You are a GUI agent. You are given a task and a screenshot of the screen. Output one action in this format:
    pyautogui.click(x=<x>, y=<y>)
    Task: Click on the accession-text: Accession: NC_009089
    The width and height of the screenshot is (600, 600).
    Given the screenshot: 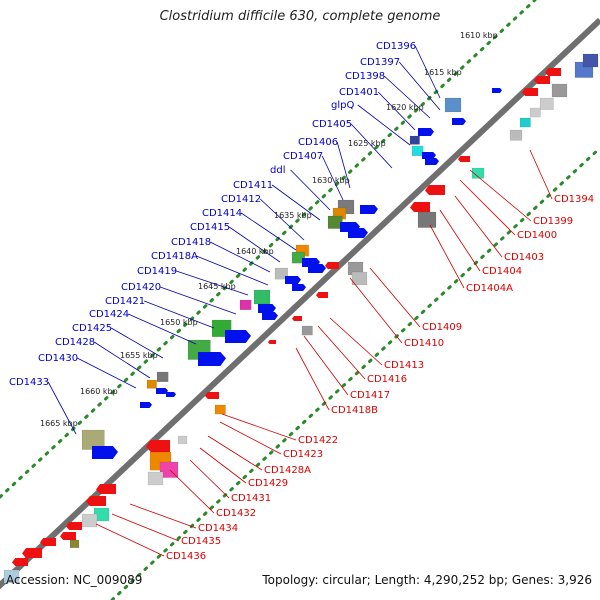 What is the action you would take?
    pyautogui.click(x=74, y=580)
    